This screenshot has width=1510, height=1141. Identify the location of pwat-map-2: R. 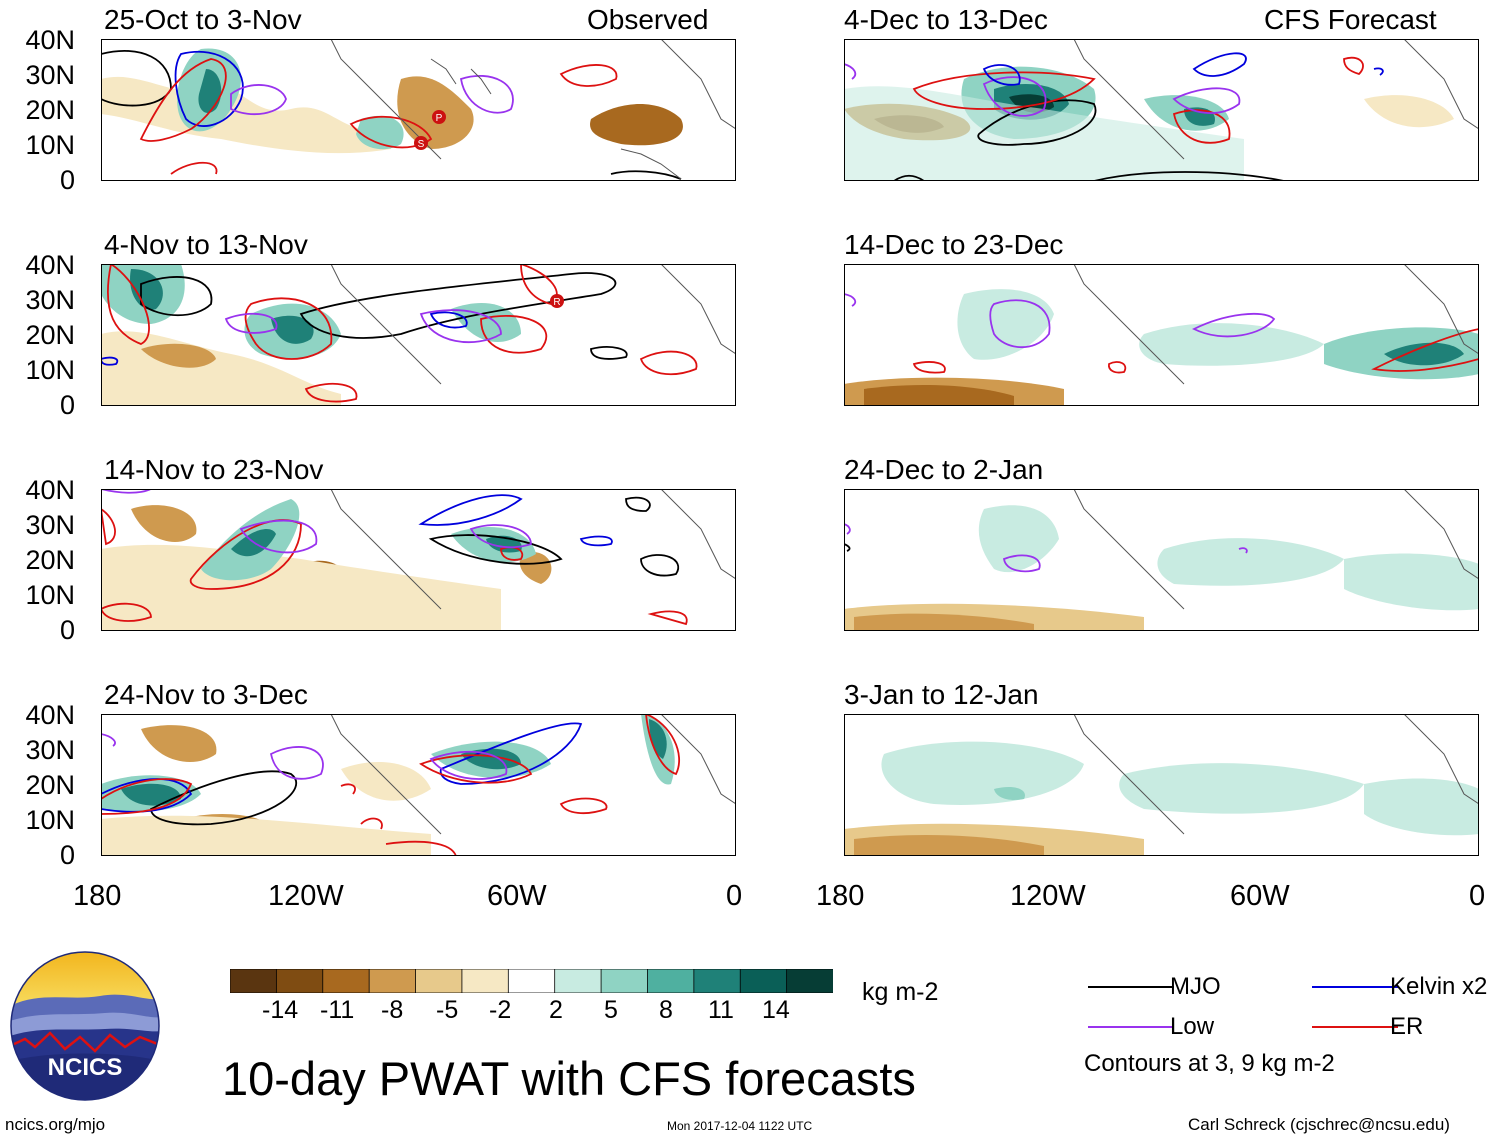
(418, 335).